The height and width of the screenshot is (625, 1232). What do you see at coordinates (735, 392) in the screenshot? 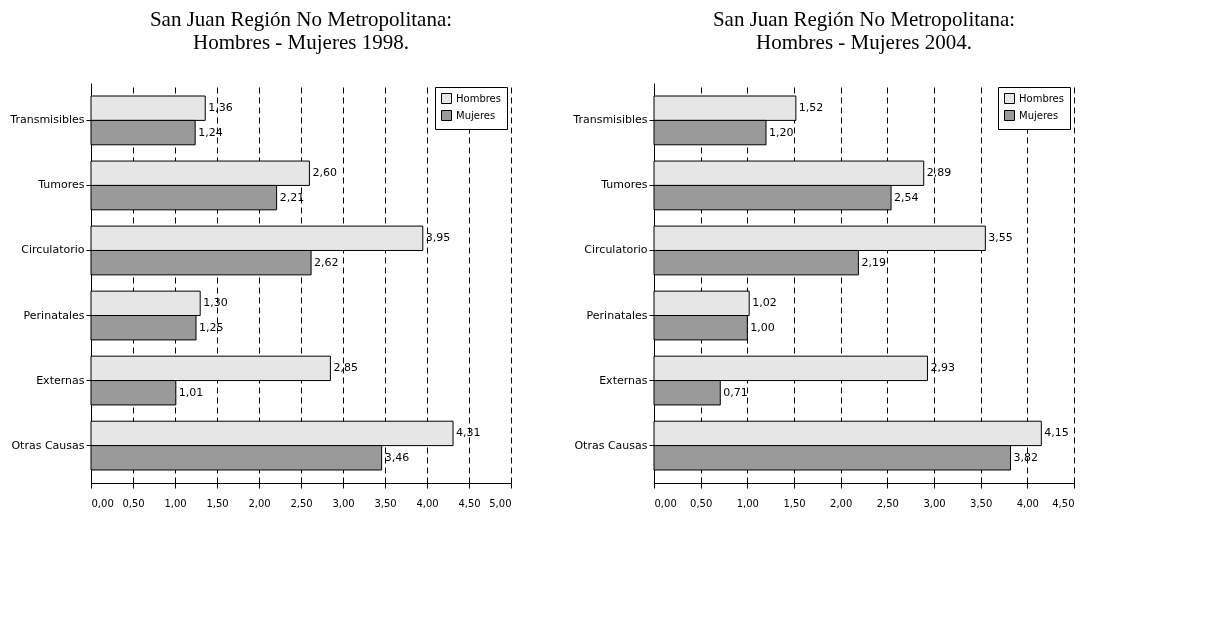
I see `data-label: 0,71` at bounding box center [735, 392].